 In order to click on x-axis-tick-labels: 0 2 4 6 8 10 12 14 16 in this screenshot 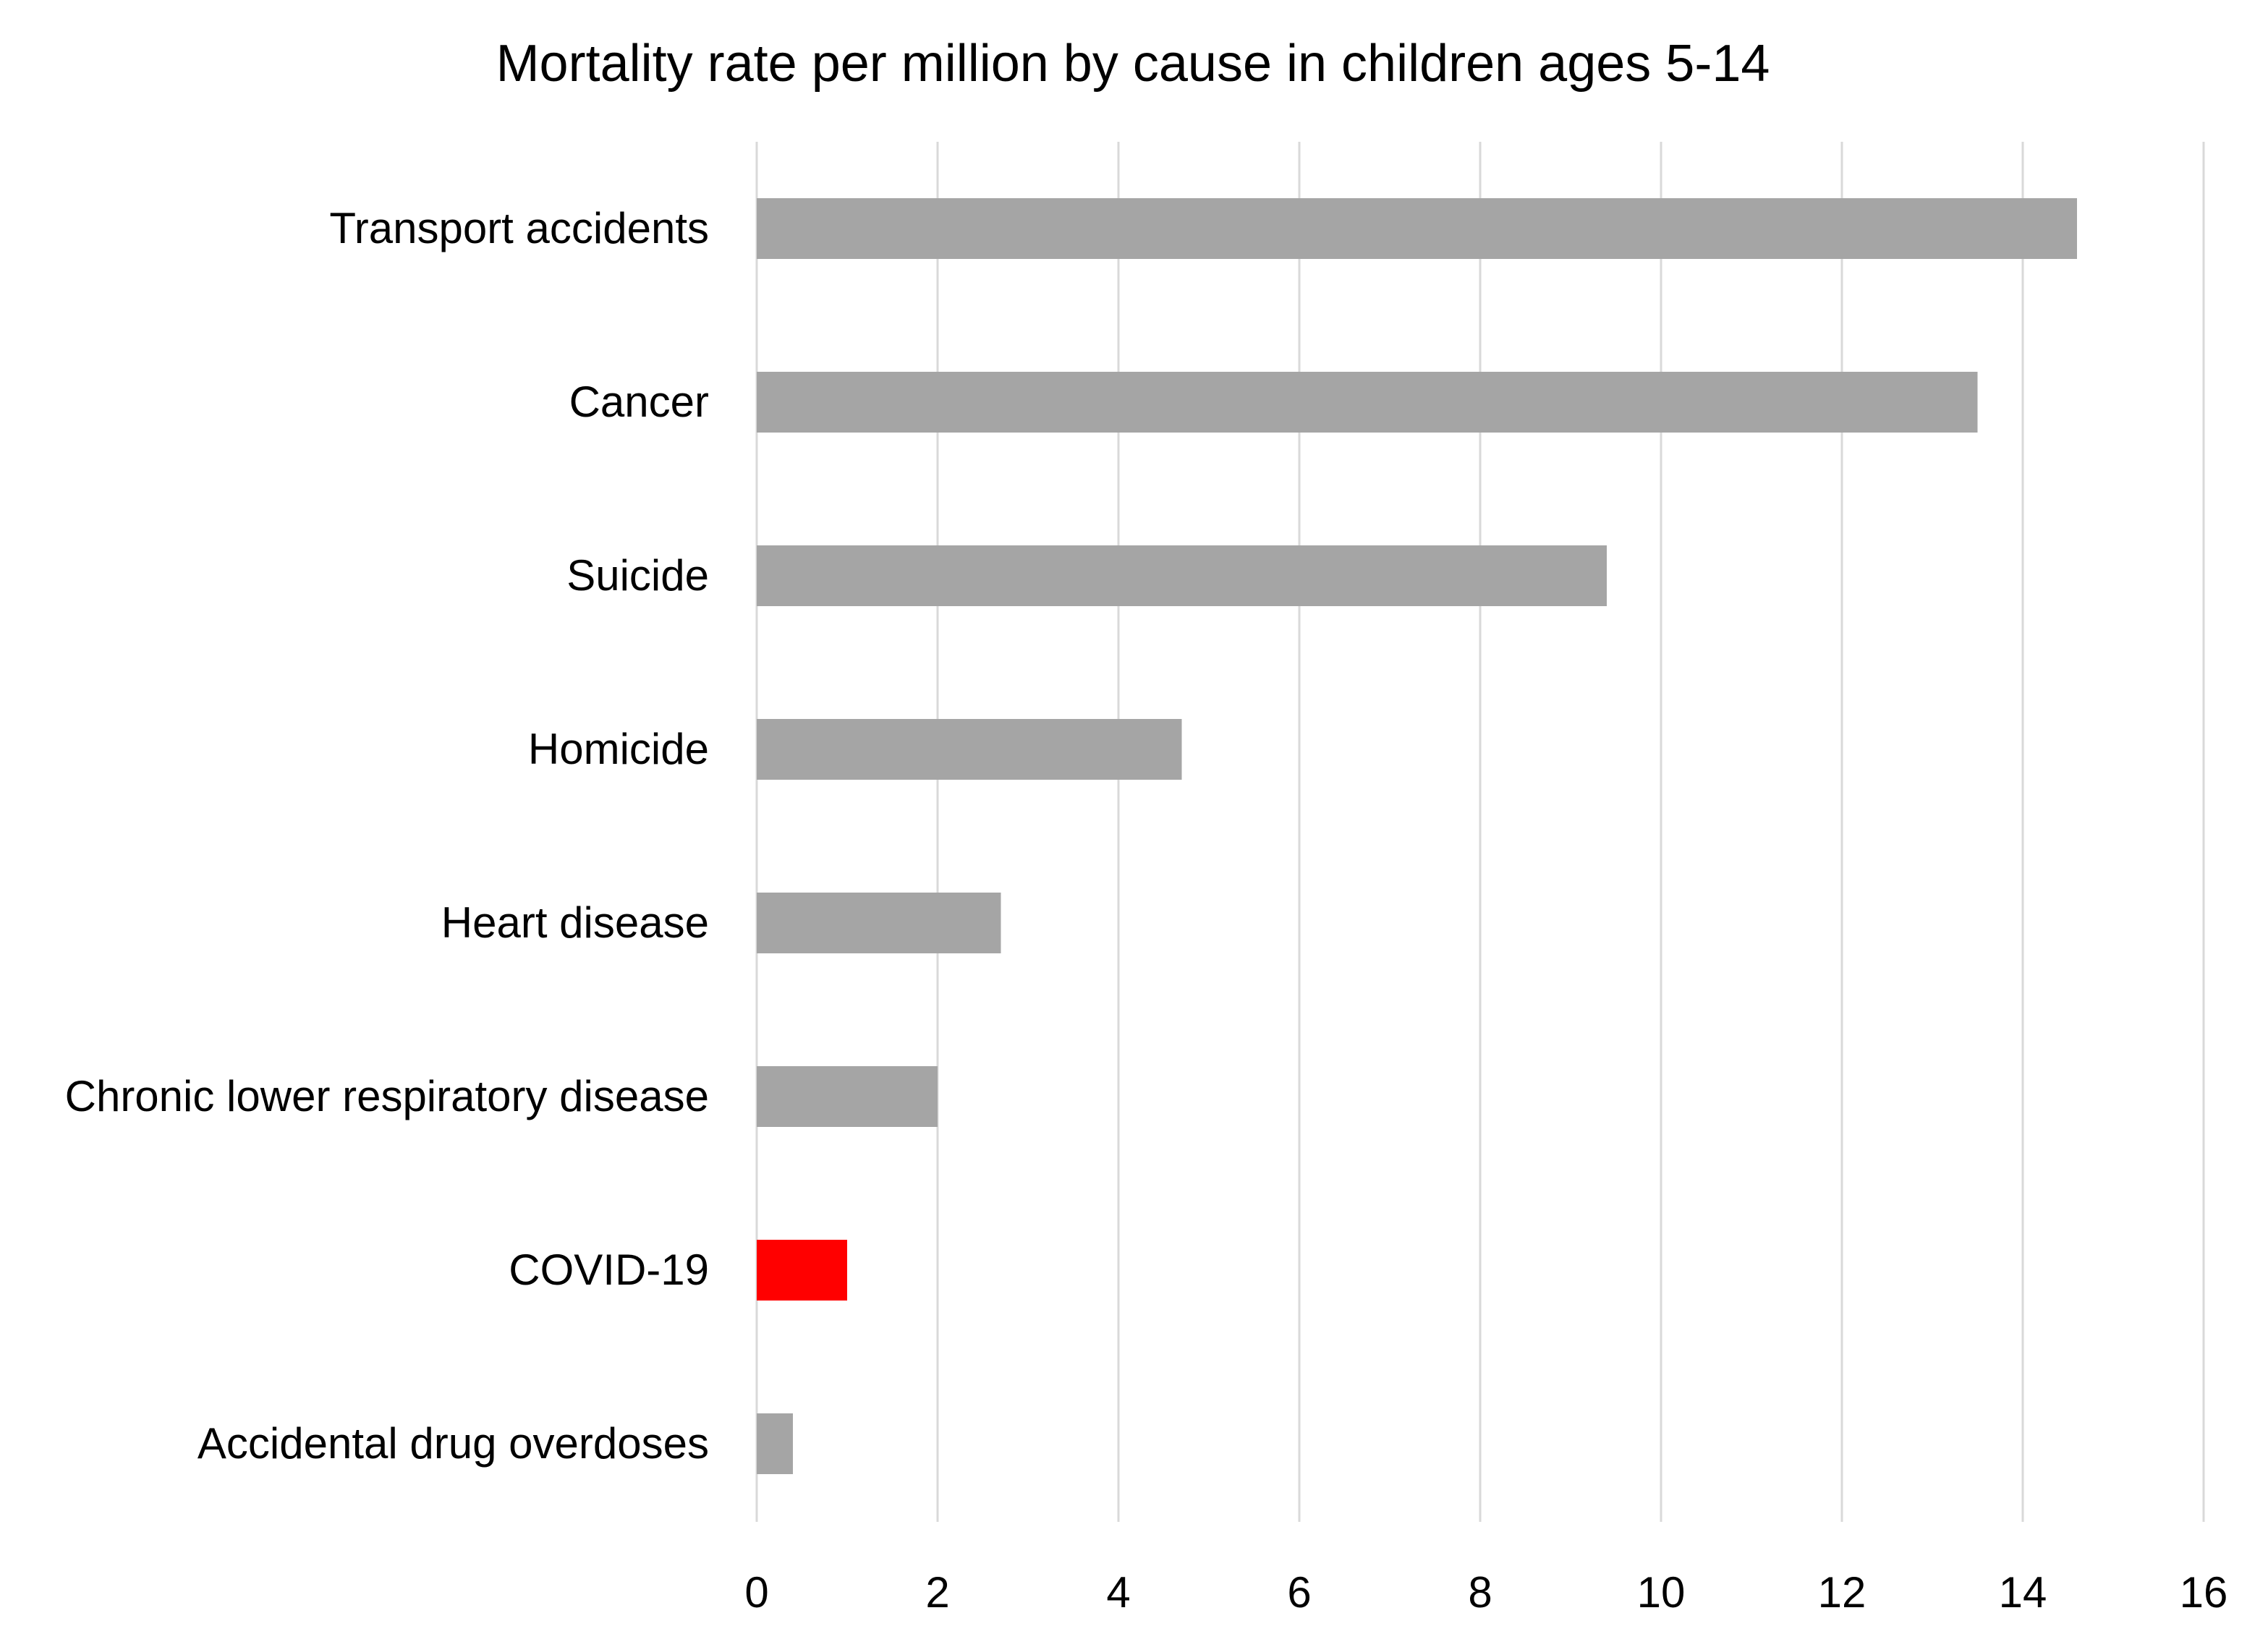, I will do `click(1485, 1592)`.